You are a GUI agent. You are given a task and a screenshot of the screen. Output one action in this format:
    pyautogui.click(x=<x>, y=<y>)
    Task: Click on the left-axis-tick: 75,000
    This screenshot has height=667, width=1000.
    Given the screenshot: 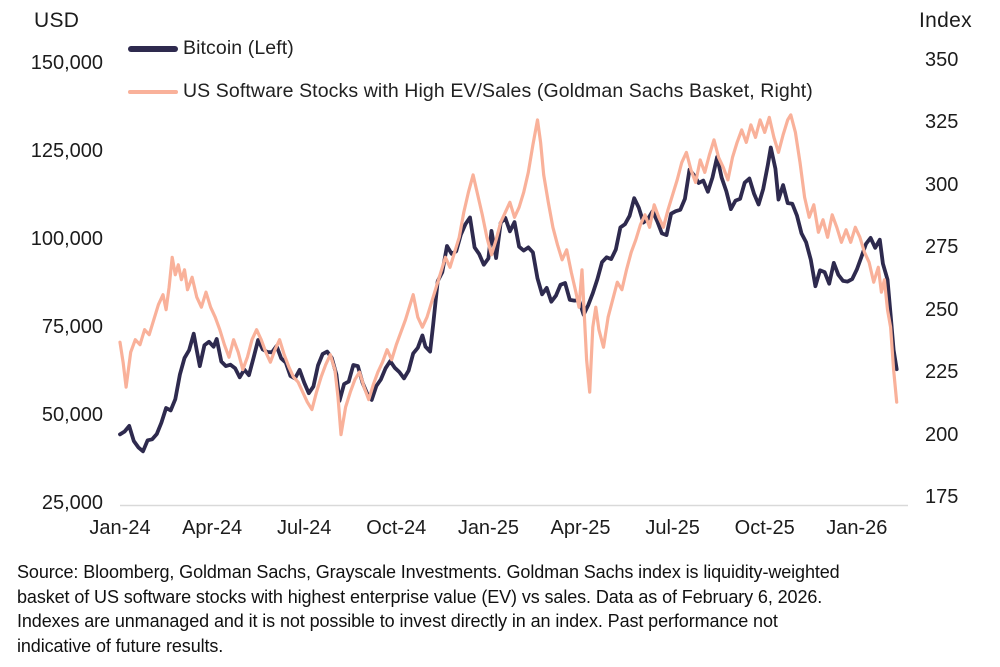 What is the action you would take?
    pyautogui.click(x=72, y=327)
    